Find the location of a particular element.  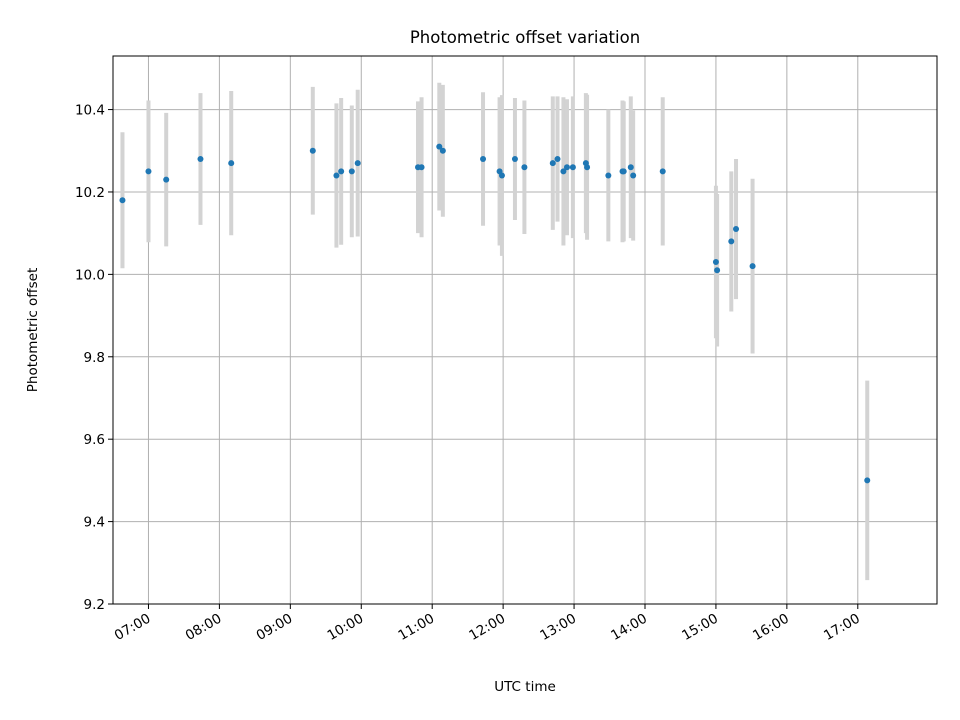

y-axis-label: Photometric offset is located at coordinates (33, 330).